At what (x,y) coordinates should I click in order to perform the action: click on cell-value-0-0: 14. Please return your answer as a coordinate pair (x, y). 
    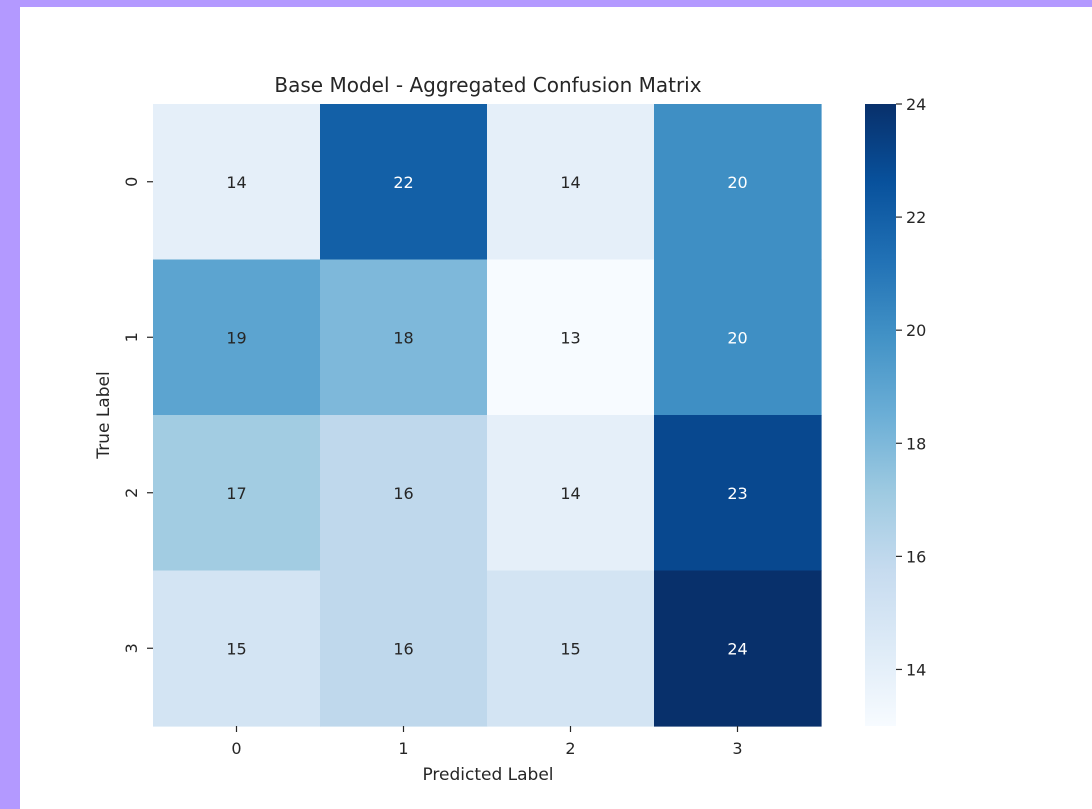
    Looking at the image, I should click on (236, 182).